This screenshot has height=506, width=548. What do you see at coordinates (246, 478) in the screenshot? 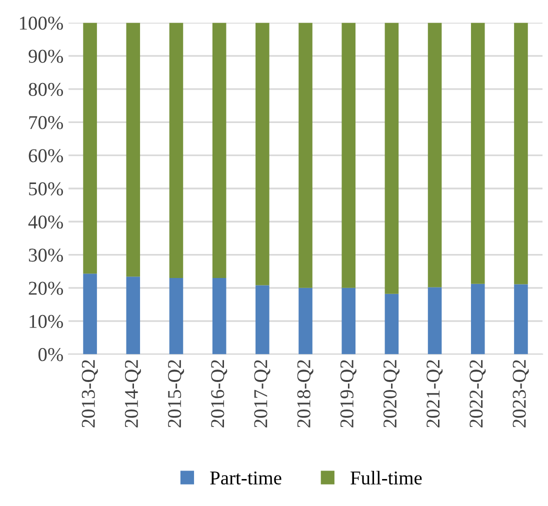
I see `legend-label: Part-time` at bounding box center [246, 478].